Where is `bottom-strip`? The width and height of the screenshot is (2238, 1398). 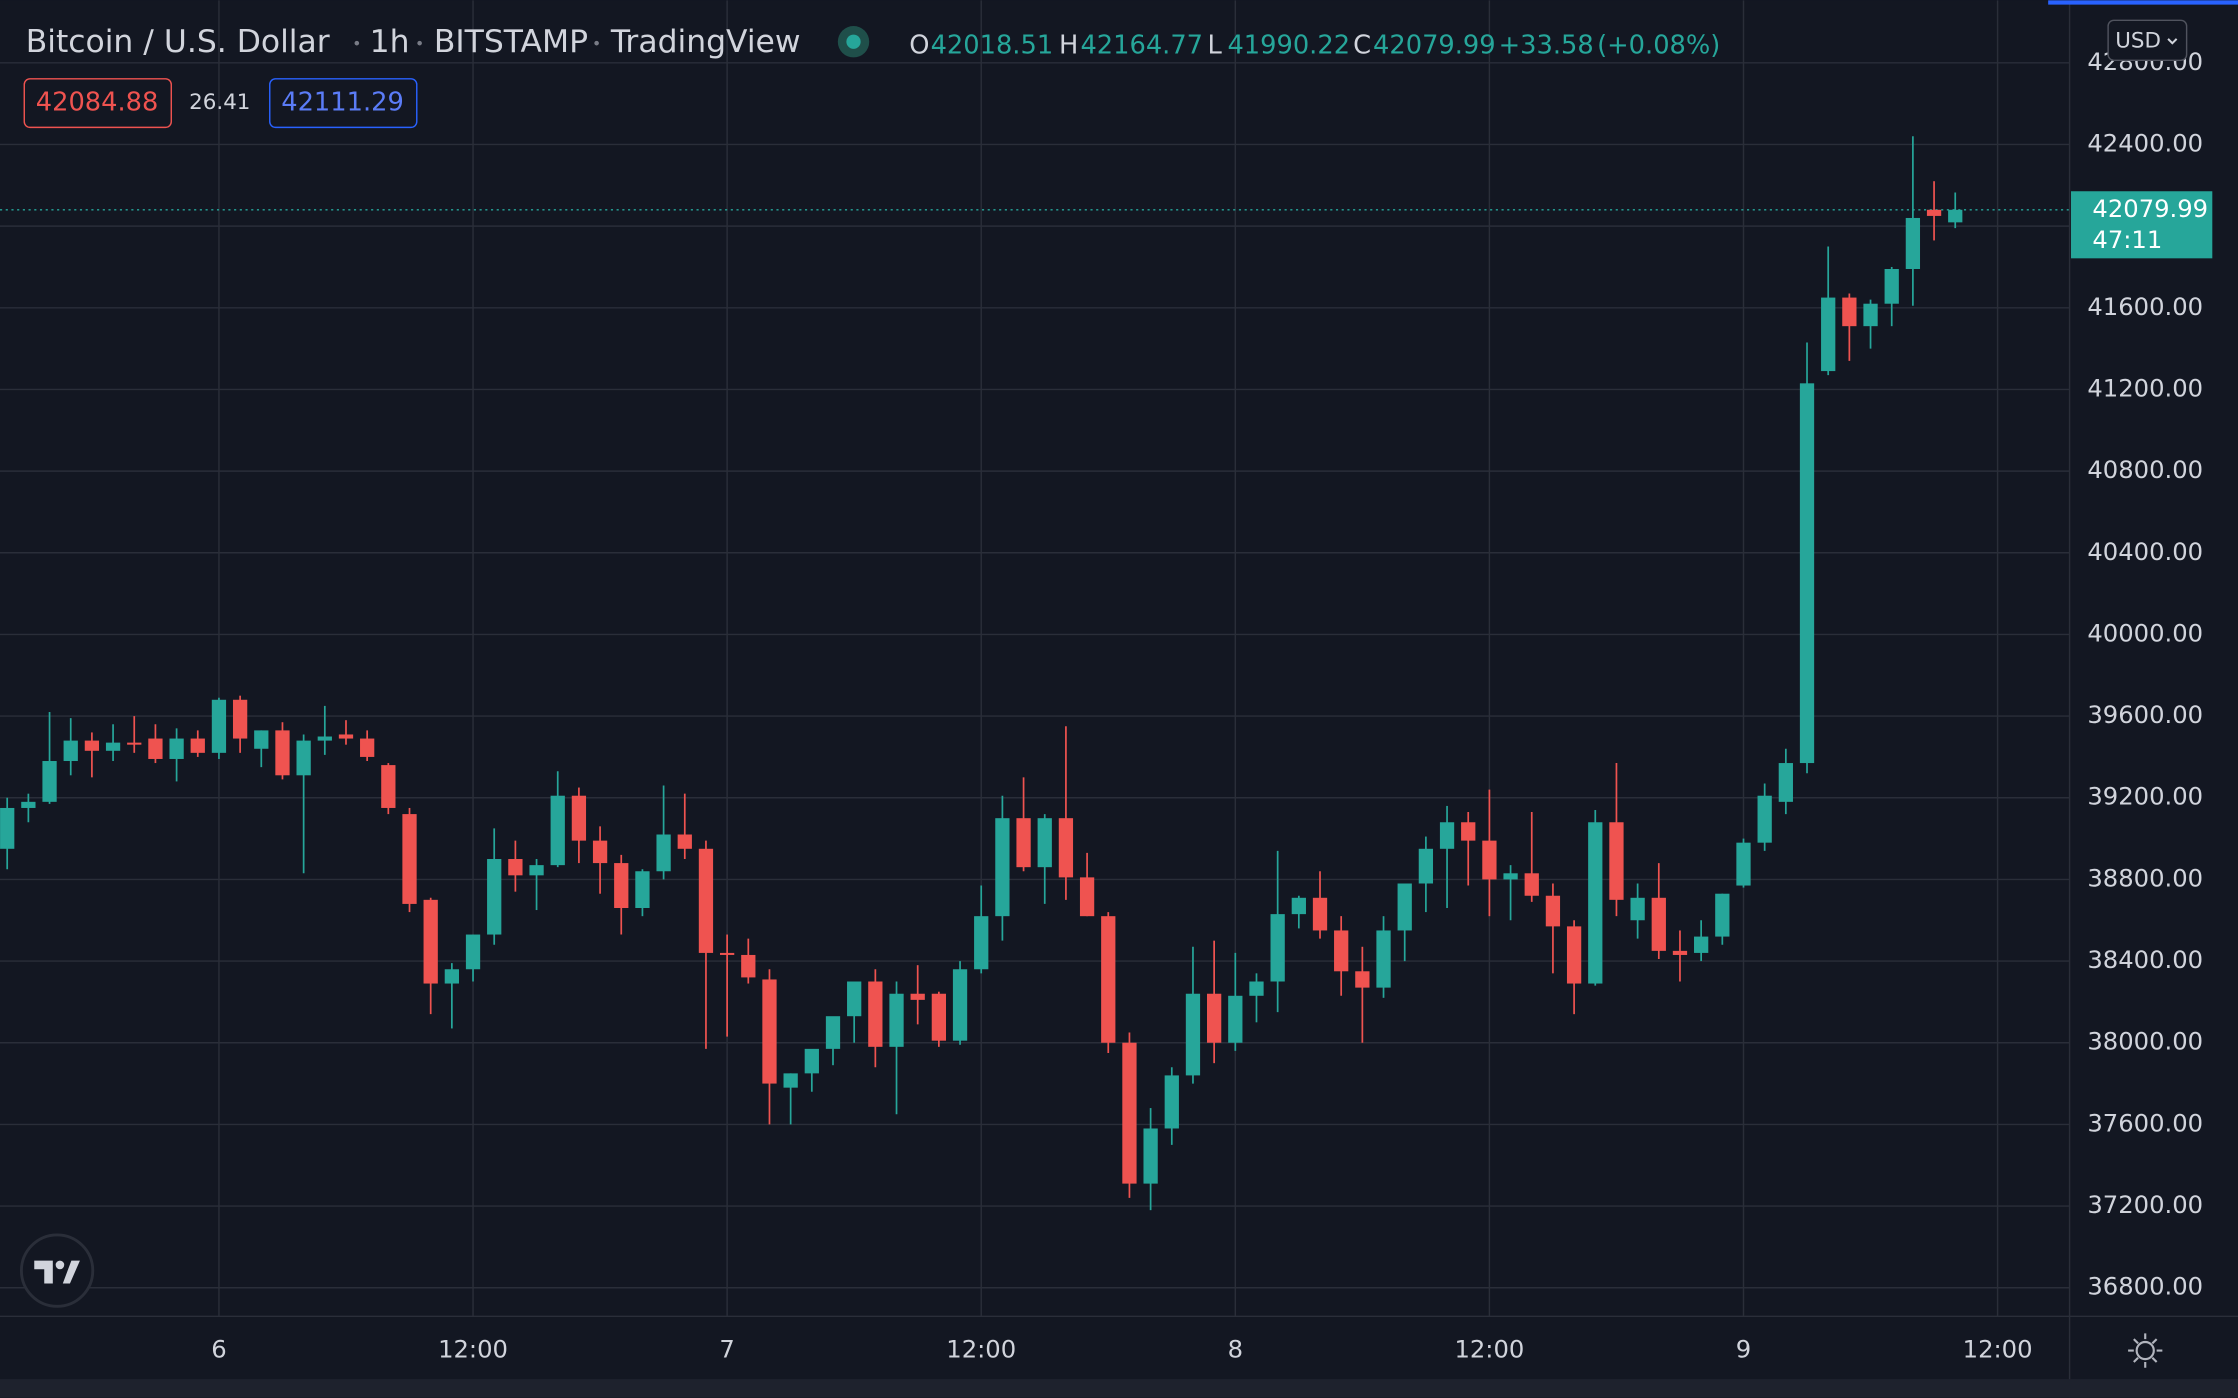
bottom-strip is located at coordinates (1119, 1388).